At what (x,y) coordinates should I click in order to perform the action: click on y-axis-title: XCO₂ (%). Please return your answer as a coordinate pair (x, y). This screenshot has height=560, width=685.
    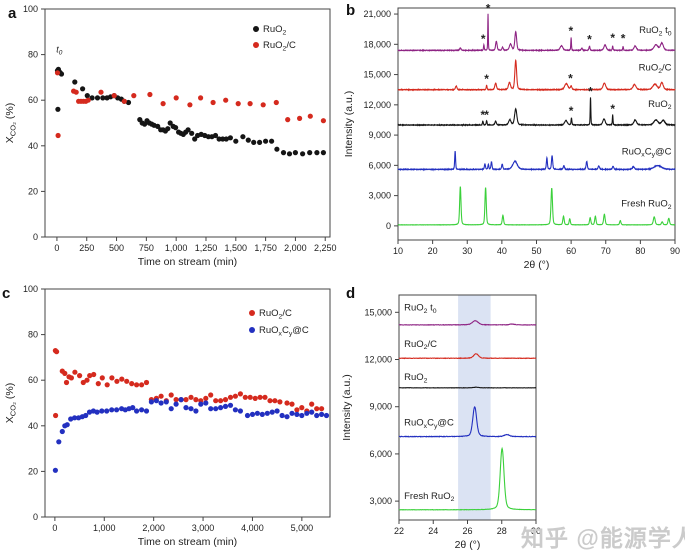
    Looking at the image, I should click on (10, 403).